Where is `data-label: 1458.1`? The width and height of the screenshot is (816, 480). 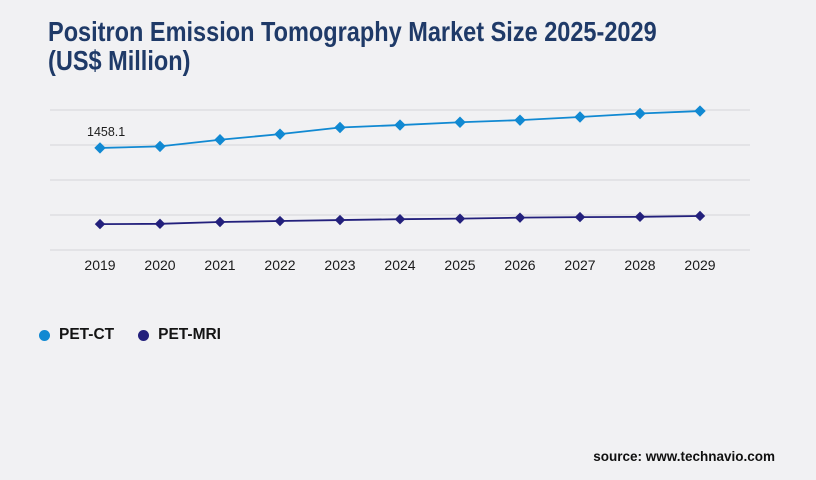
data-label: 1458.1 is located at coordinates (106, 132).